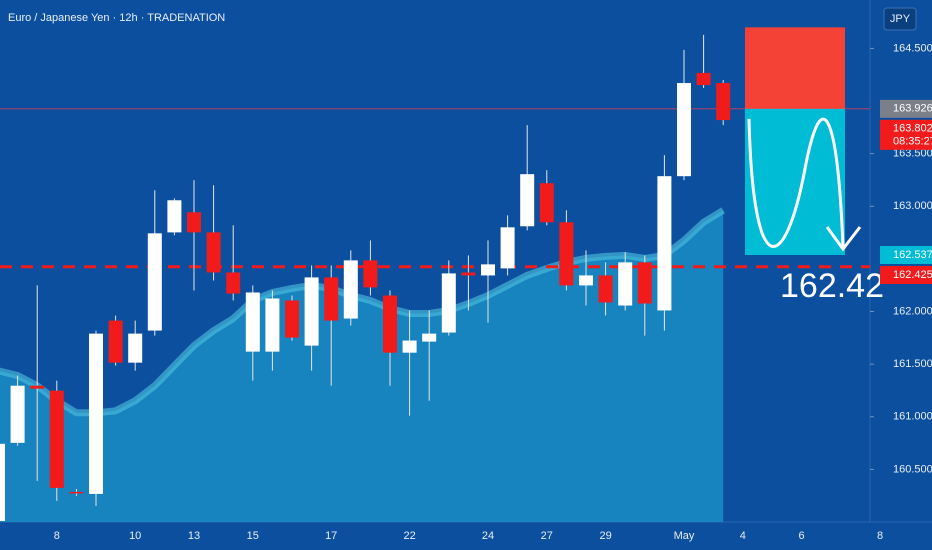  I want to click on x-tick-label: May, so click(684, 536).